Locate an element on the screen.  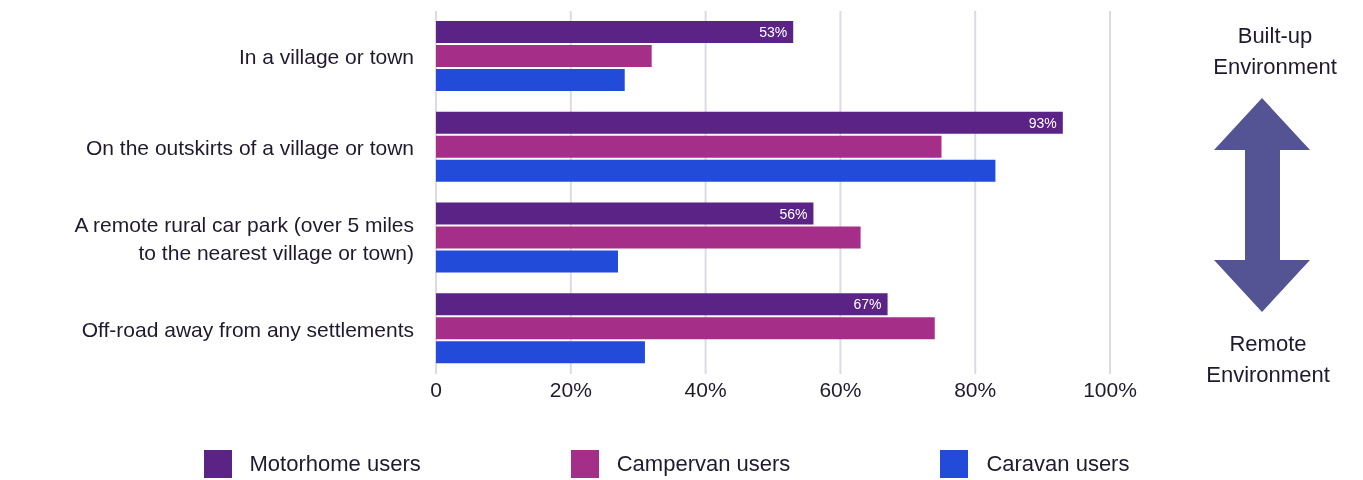
y-tick-label: In a village or town is located at coordinates (326, 56).